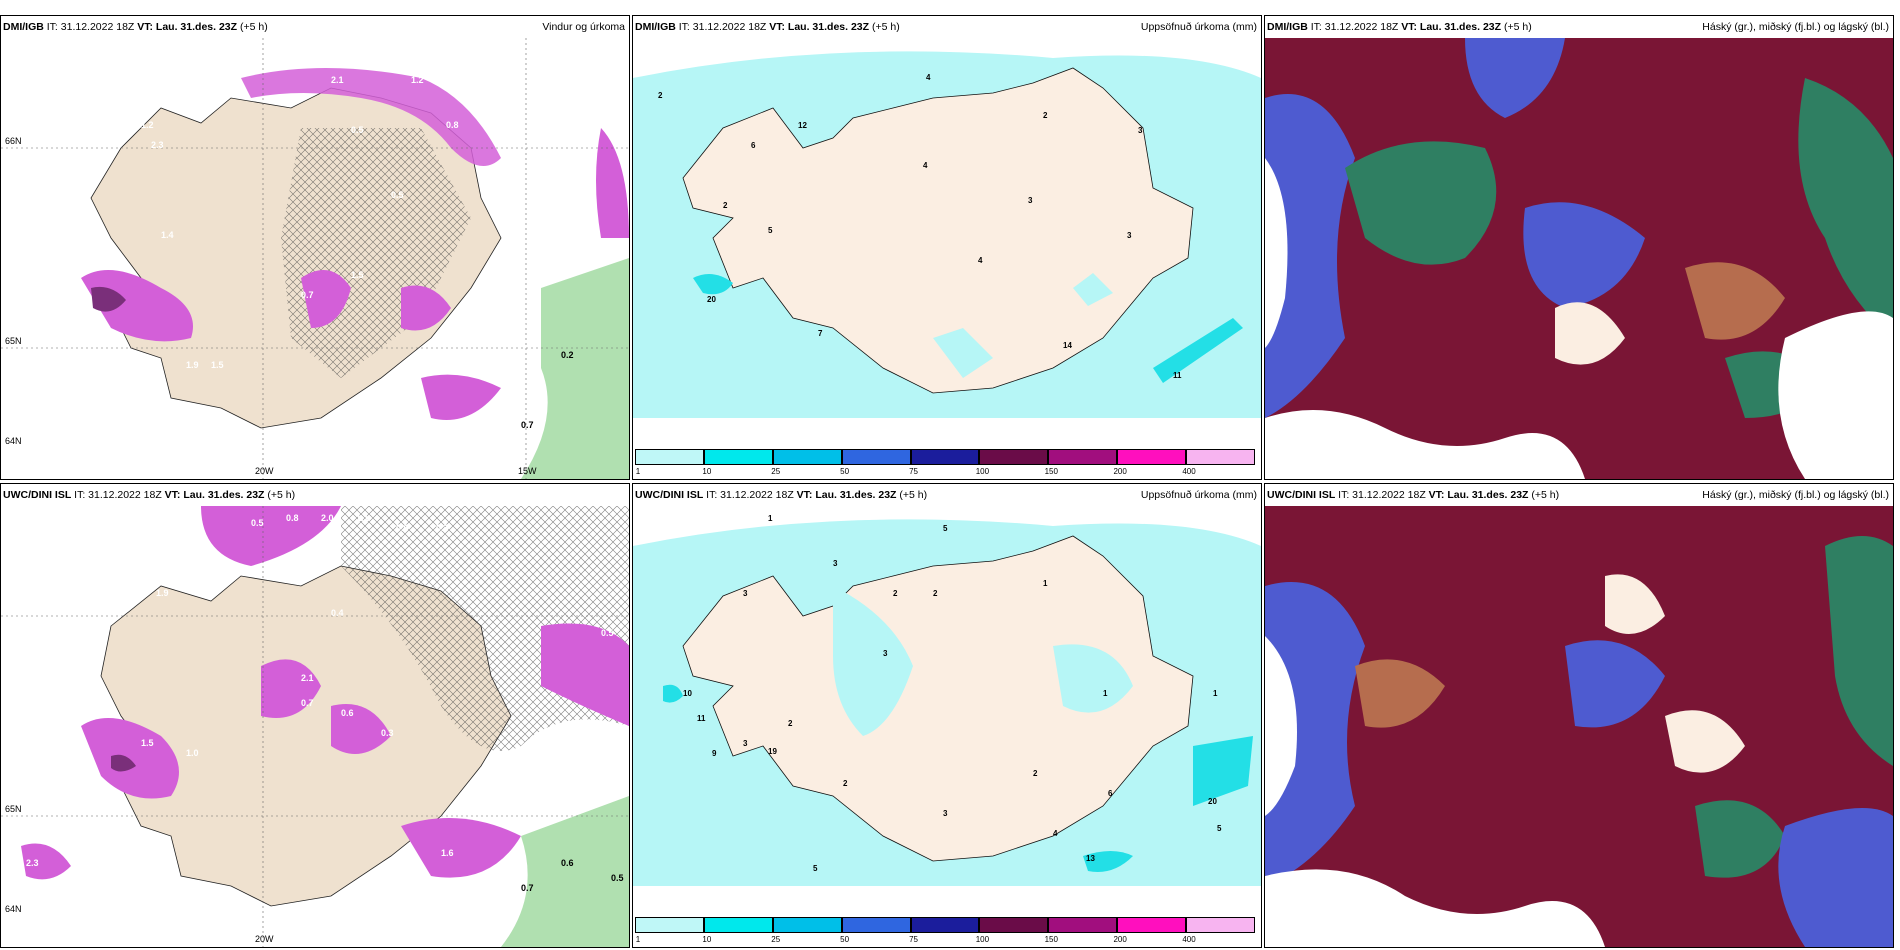 This screenshot has width=1900, height=950. I want to click on axis-label-66n: 66N, so click(13, 141).